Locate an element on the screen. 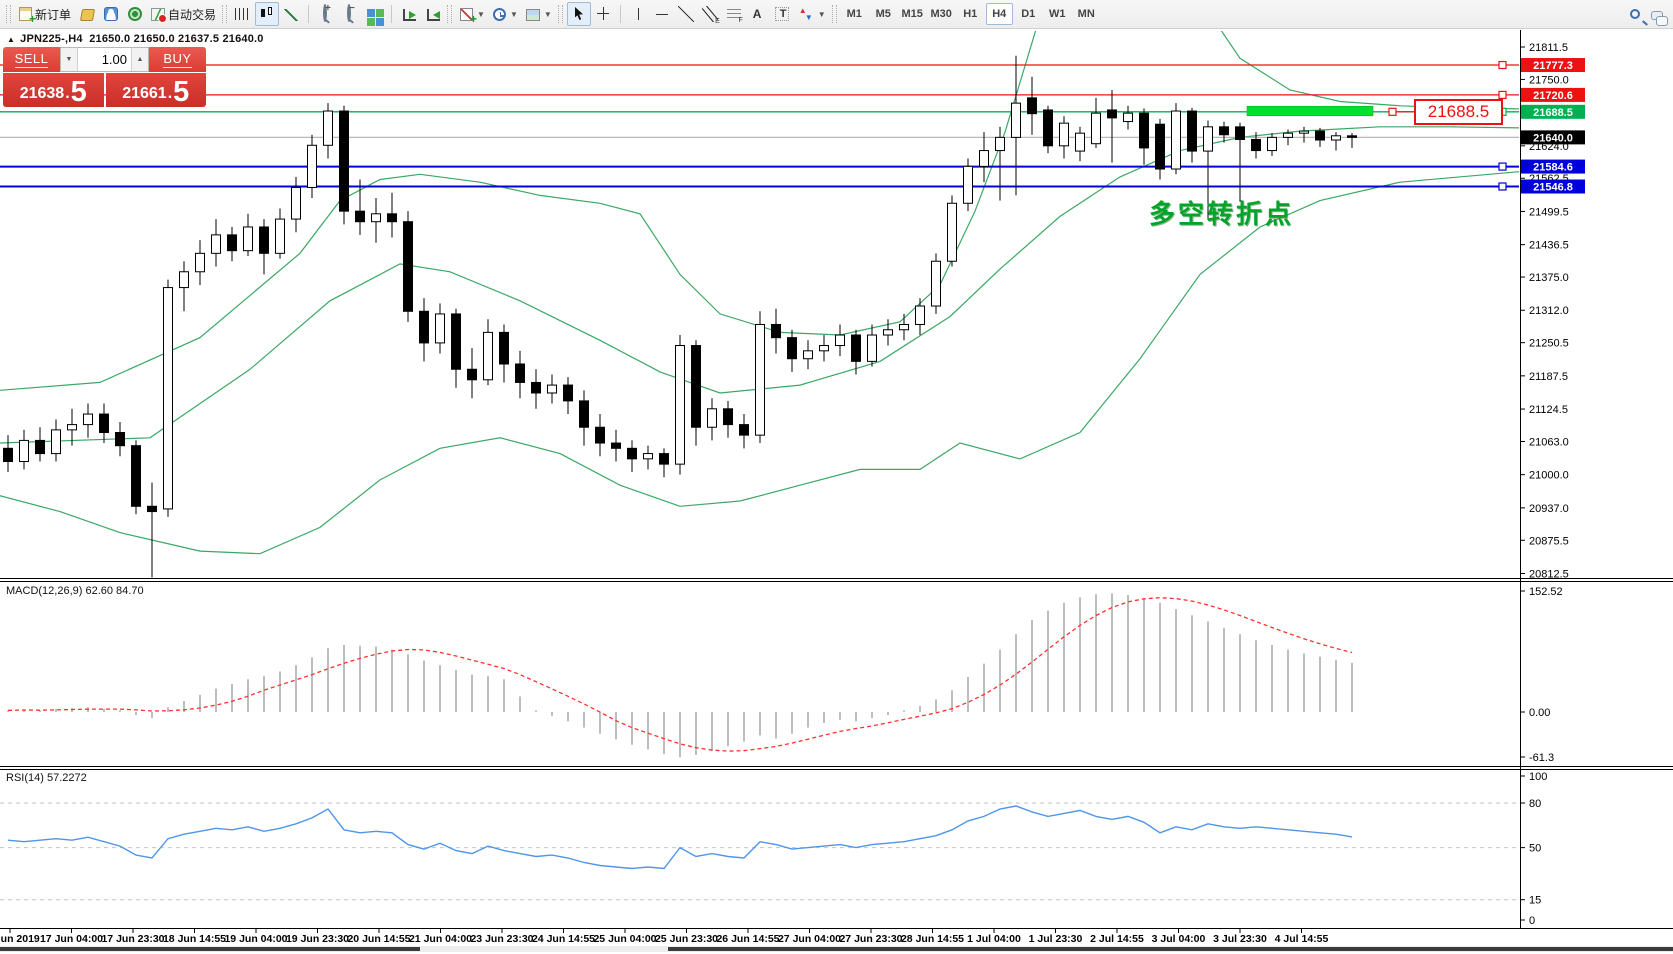 The width and height of the screenshot is (1673, 954). vertical-line-tool-button is located at coordinates (638, 14).